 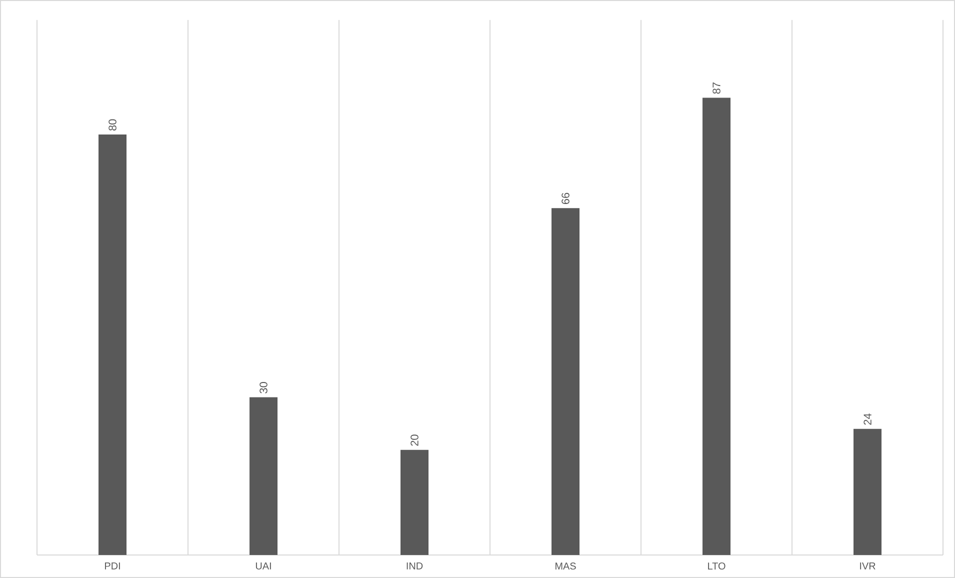 What do you see at coordinates (112, 566) in the screenshot?
I see `x-tick-label: PDI` at bounding box center [112, 566].